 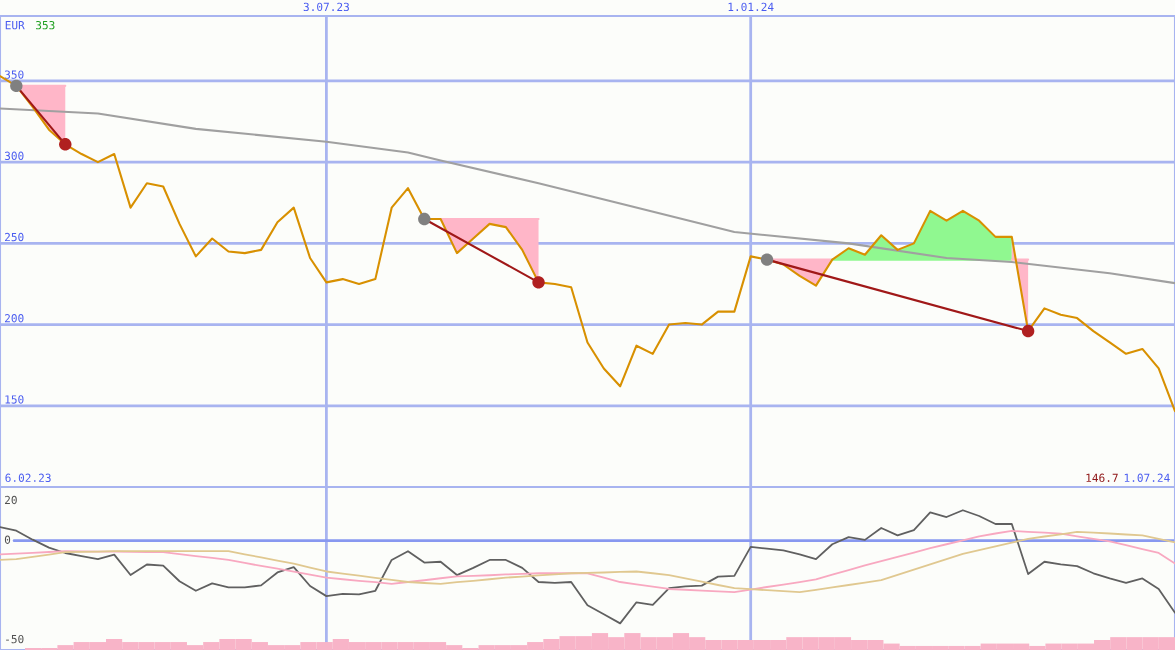 What do you see at coordinates (10, 500) in the screenshot?
I see `y-tick-label: 20` at bounding box center [10, 500].